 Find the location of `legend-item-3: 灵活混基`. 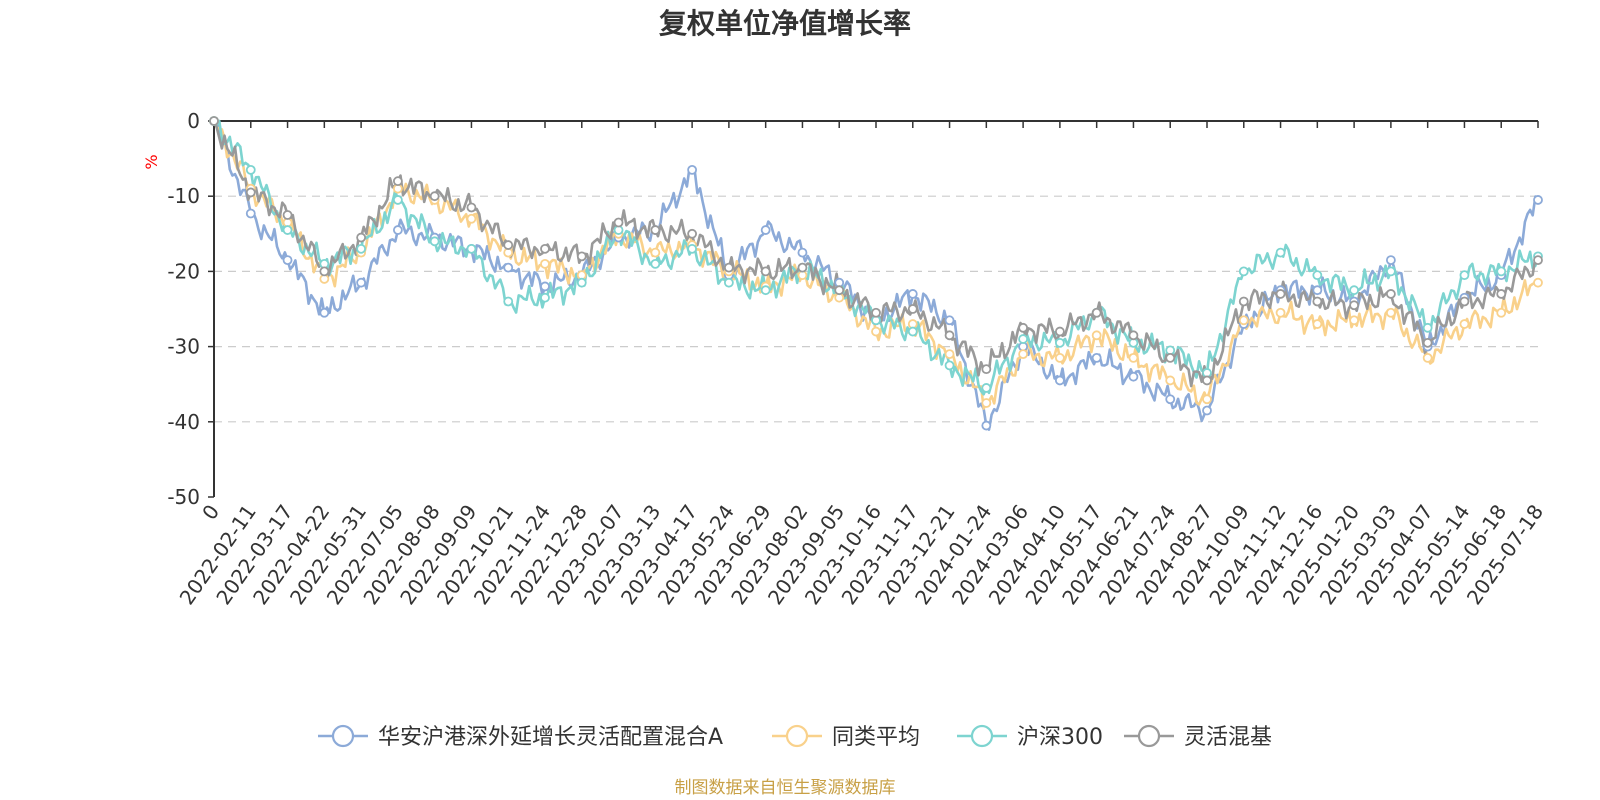

legend-item-3: 灵活混基 is located at coordinates (1198, 737).